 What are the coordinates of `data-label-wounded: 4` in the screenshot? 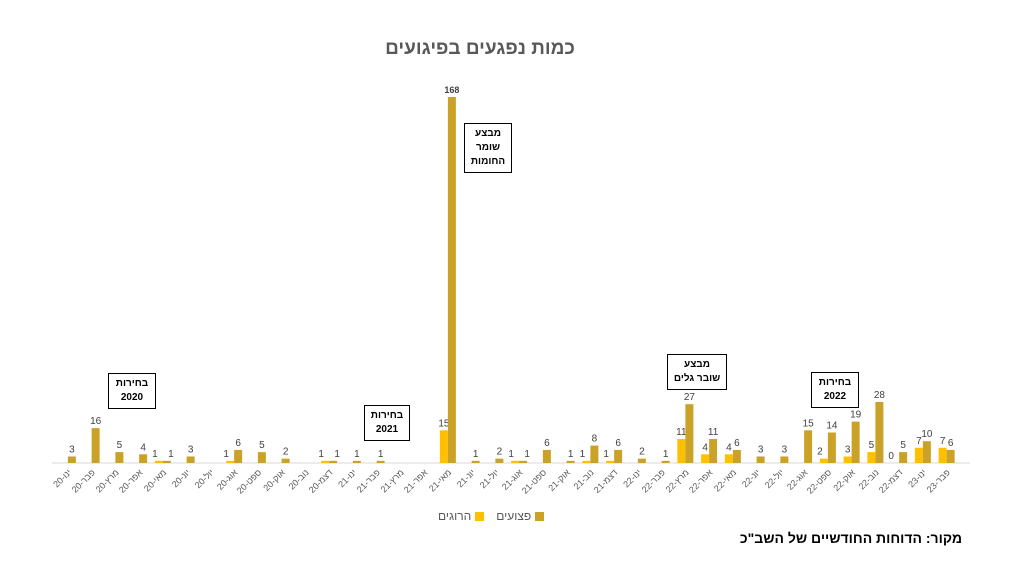 It's located at (143, 447).